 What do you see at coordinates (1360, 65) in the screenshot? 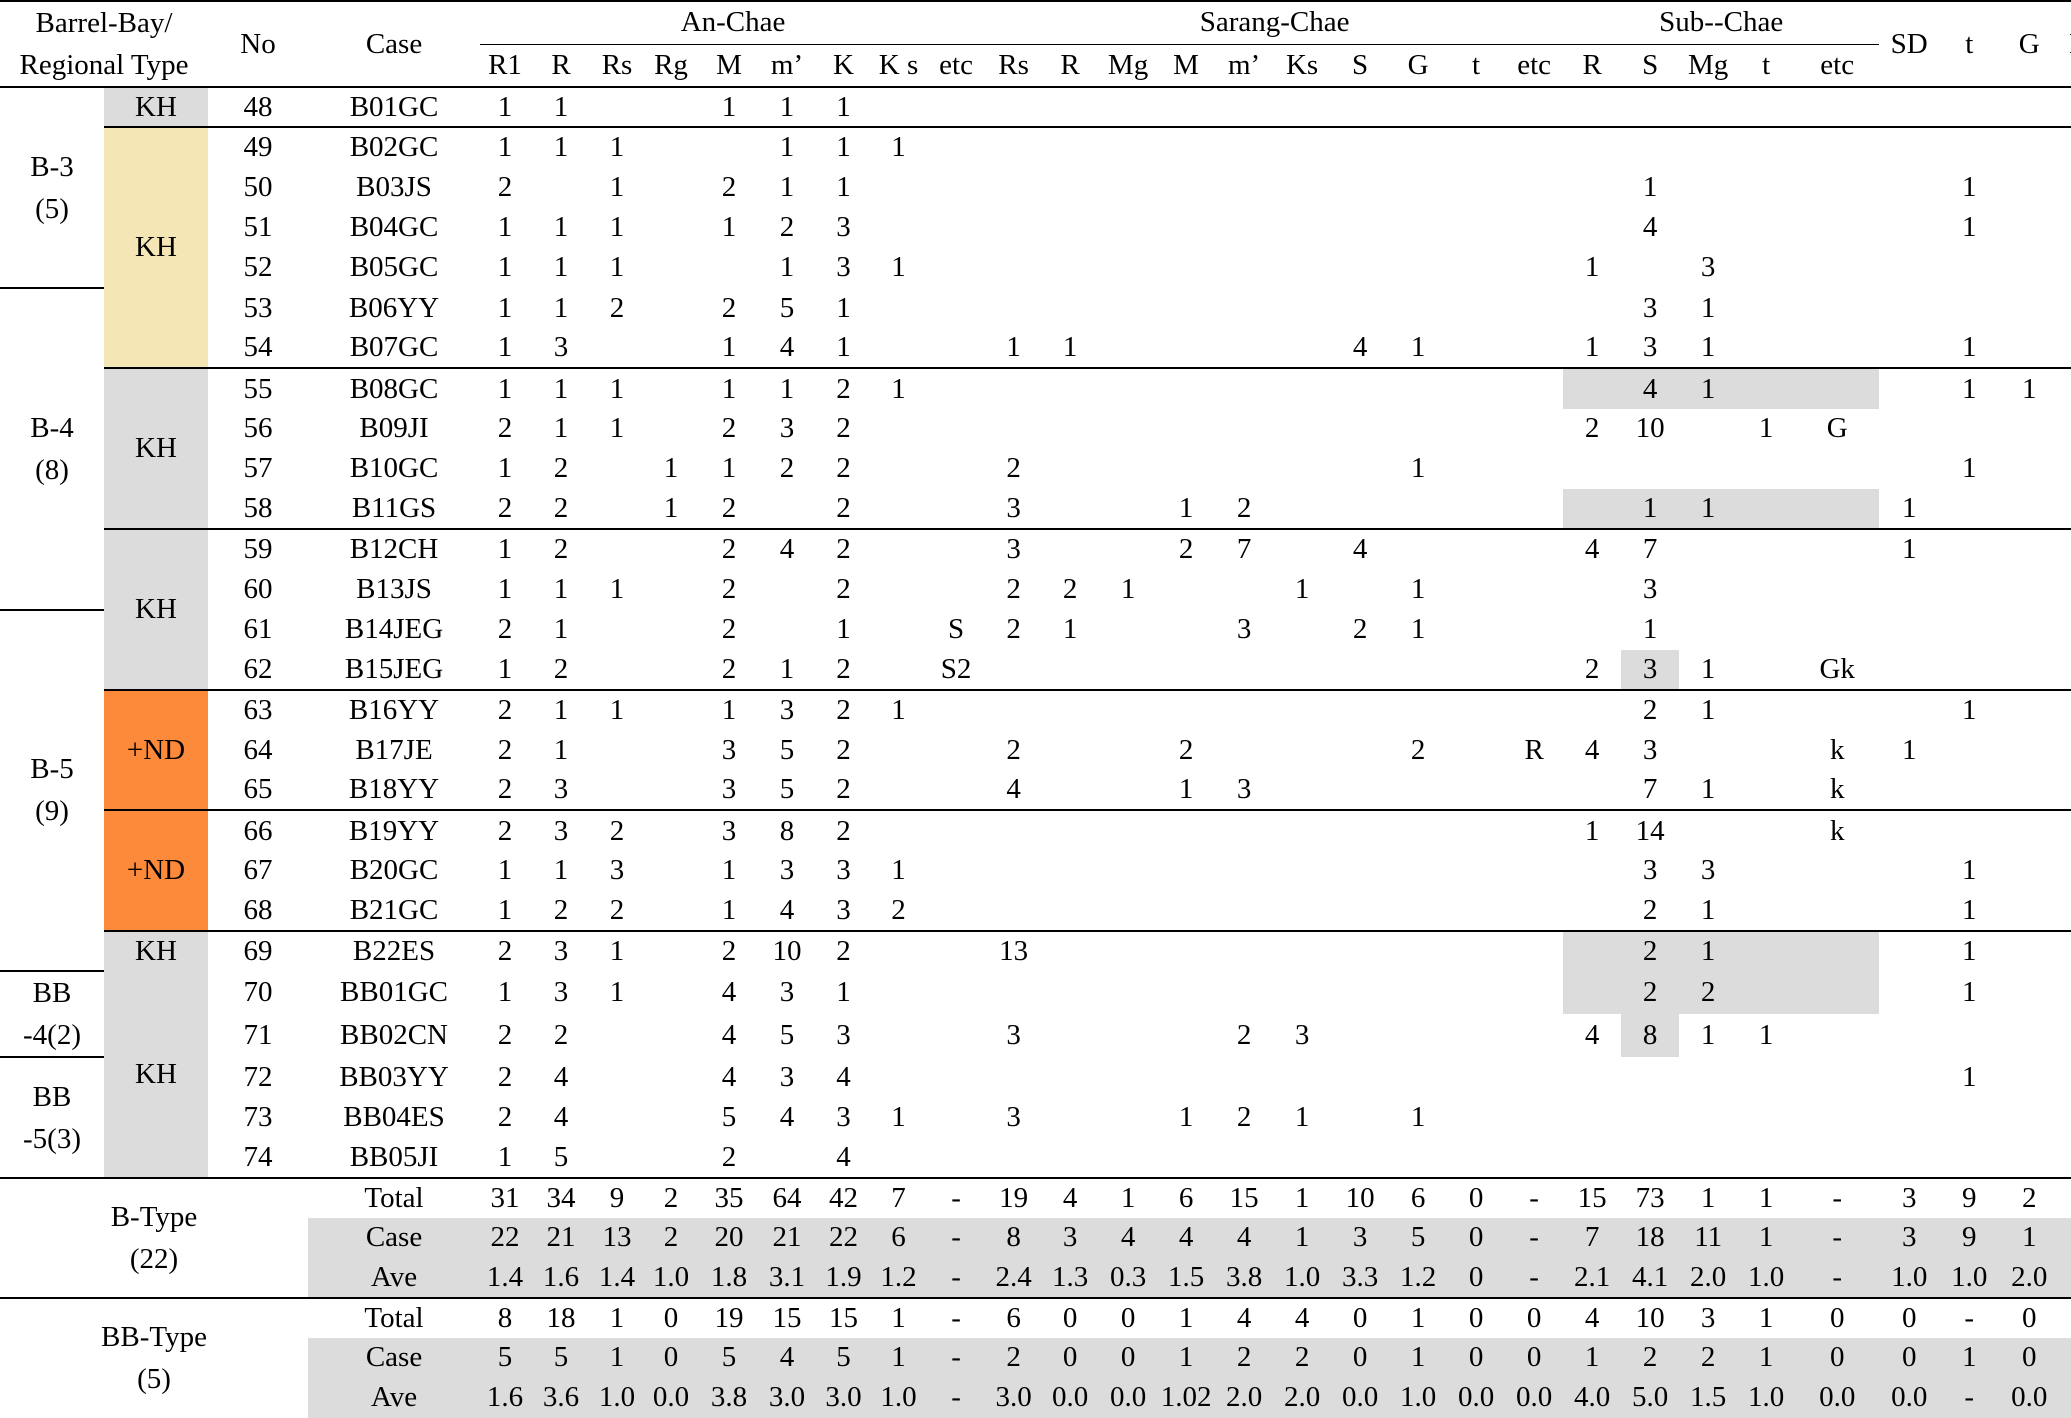
I see `header-col-sarang-chae: S` at bounding box center [1360, 65].